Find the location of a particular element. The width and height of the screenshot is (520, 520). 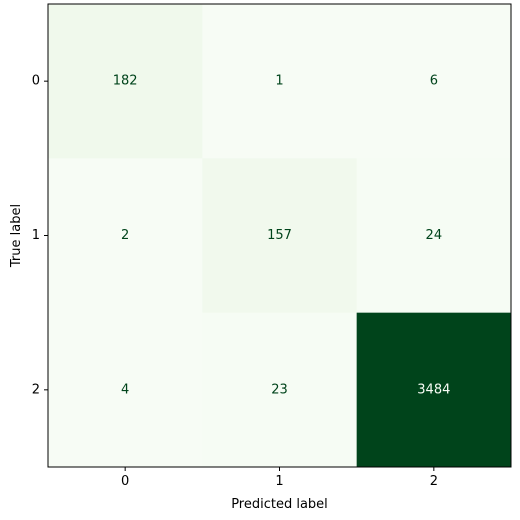

y-tick-label: 0 is located at coordinates (36, 81).